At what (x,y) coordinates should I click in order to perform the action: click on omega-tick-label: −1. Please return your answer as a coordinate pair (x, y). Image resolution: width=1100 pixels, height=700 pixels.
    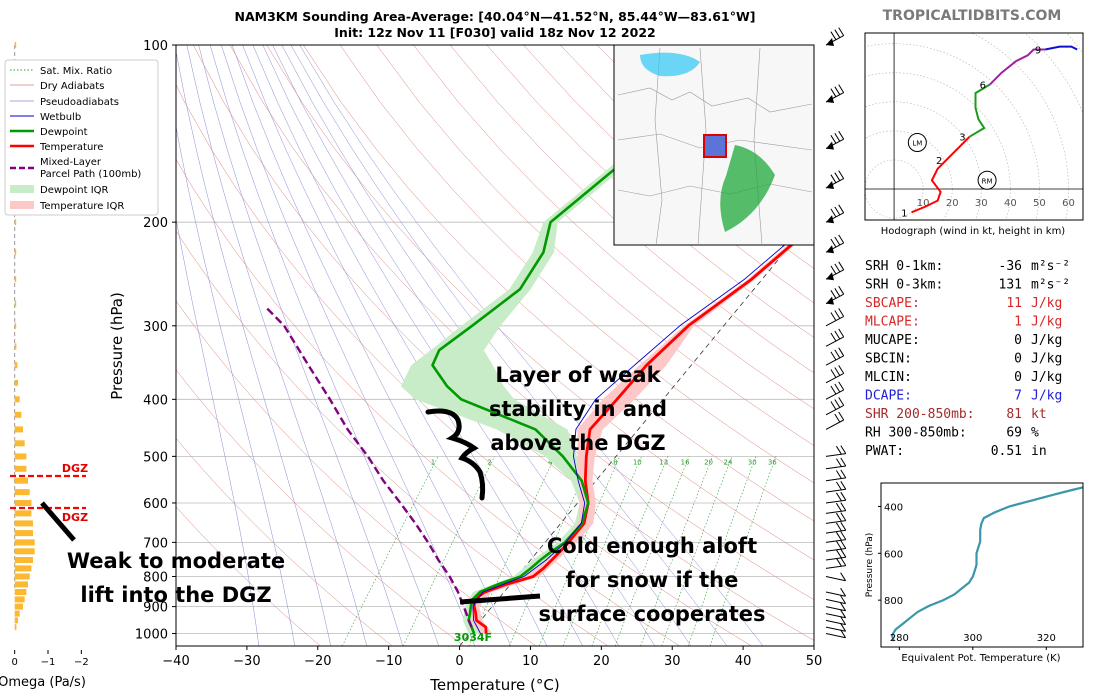
    Looking at the image, I should click on (48, 662).